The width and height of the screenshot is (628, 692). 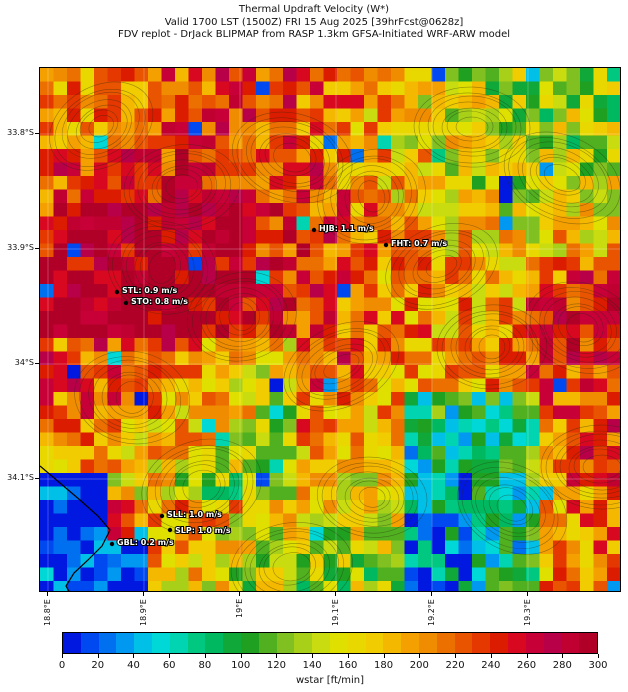 I want to click on station-slp: SLP: 1.0 m/s, so click(x=199, y=530).